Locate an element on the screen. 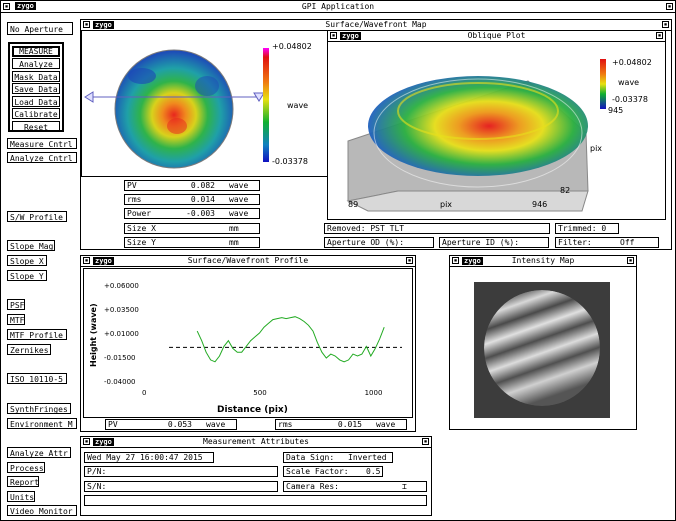  analyze-button: Analyze is located at coordinates (36, 63).